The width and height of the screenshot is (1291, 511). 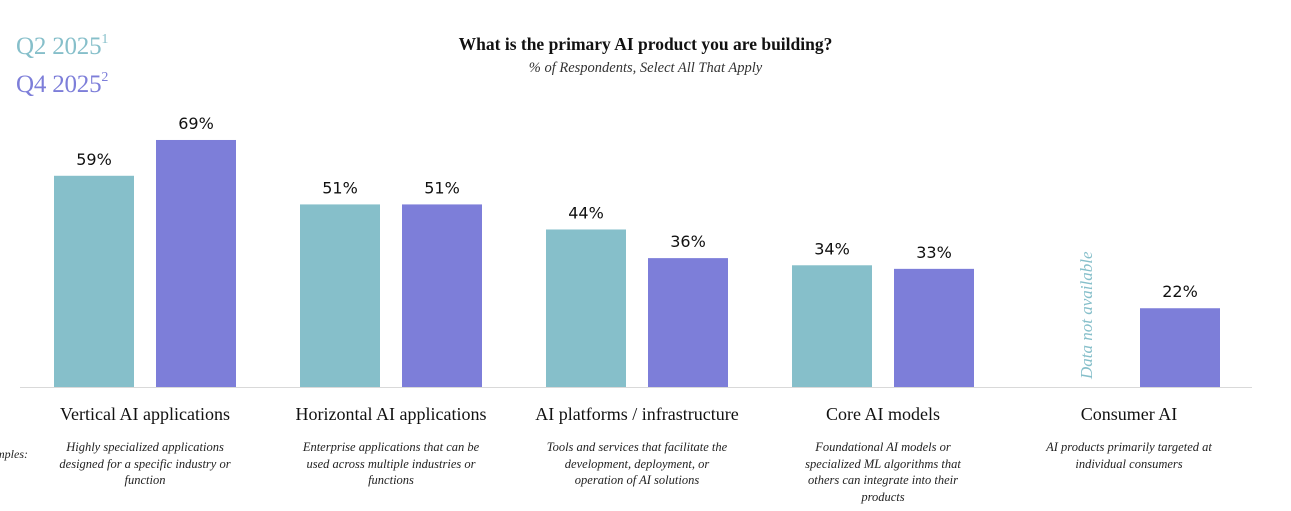 I want to click on data-label-q4-0: 69%, so click(x=196, y=123).